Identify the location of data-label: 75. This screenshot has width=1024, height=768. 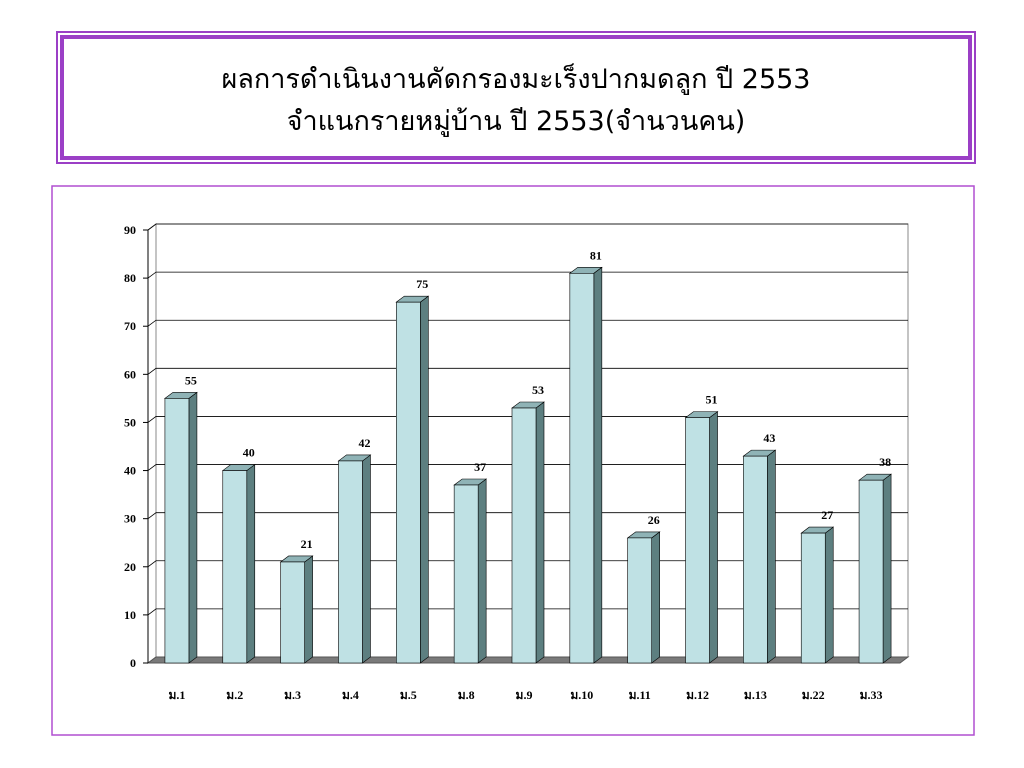
(422, 284).